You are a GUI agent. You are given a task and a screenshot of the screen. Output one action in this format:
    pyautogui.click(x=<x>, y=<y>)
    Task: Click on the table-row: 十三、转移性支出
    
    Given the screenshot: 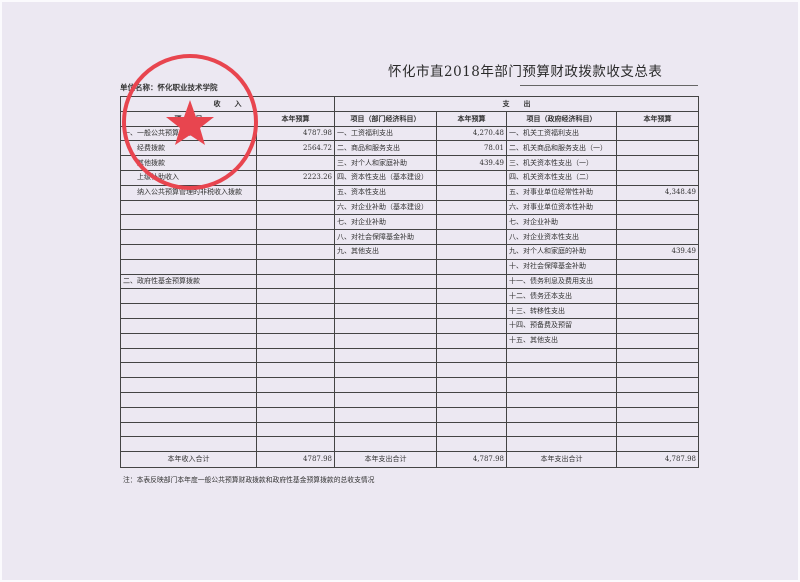 What is the action you would take?
    pyautogui.click(x=409, y=311)
    